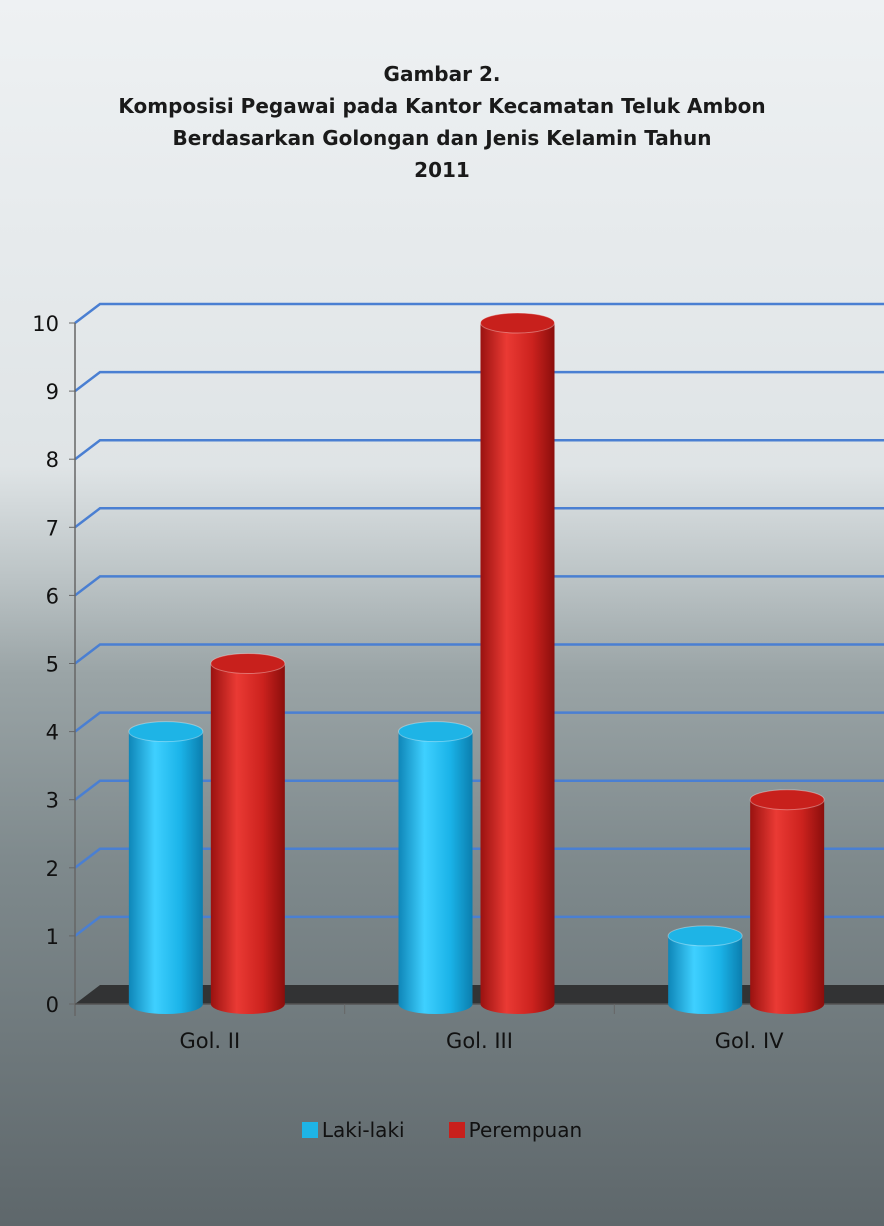  Describe the element at coordinates (52, 665) in the screenshot. I see `y-tick-label: 5` at that location.